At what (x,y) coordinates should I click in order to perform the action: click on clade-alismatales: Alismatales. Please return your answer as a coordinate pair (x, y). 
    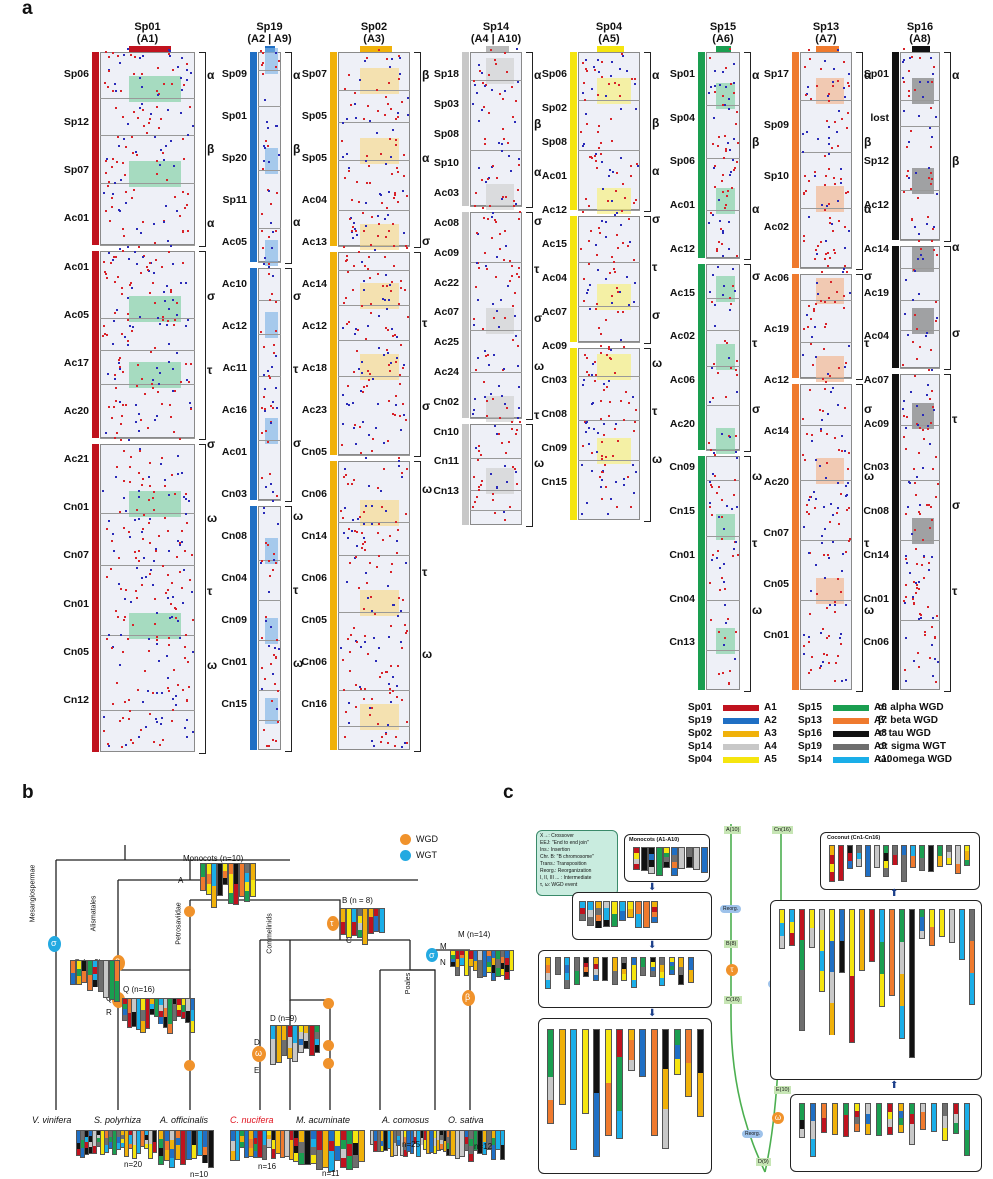
    Looking at the image, I should click on (94, 913).